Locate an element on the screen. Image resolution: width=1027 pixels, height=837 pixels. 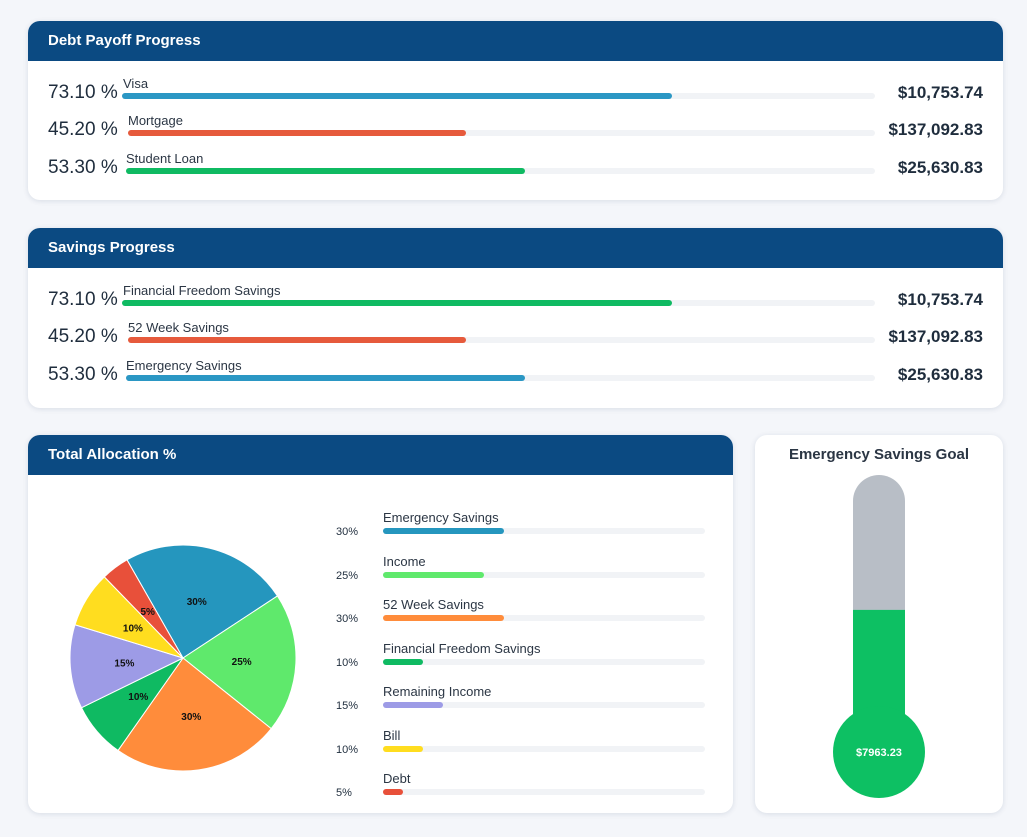
allocation-legend-label: Income is located at coordinates (404, 561).